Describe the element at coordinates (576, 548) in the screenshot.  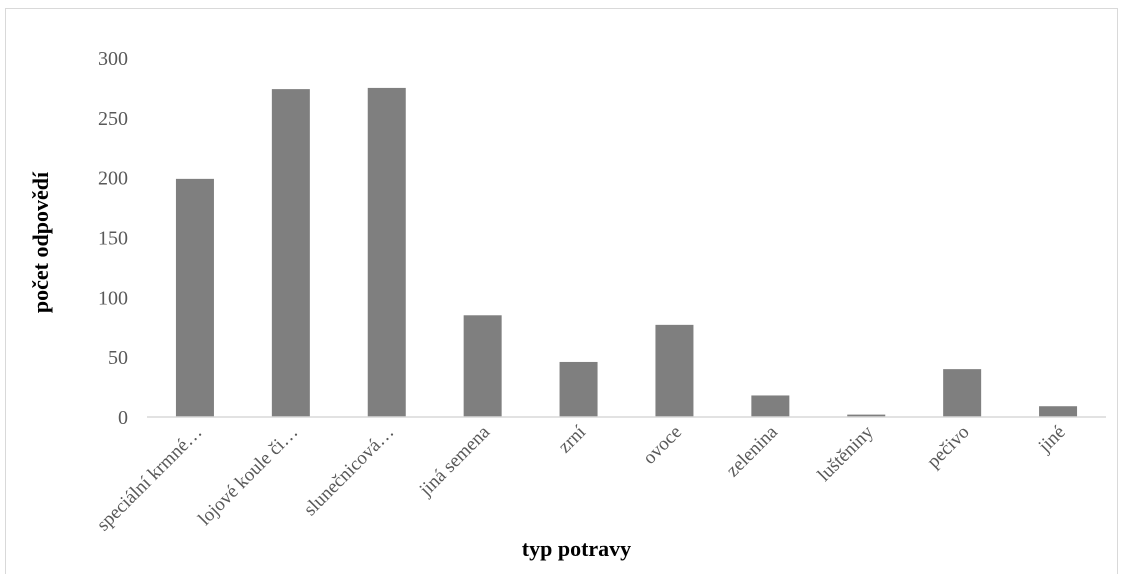
I see `x-axis-label: typ potravy` at that location.